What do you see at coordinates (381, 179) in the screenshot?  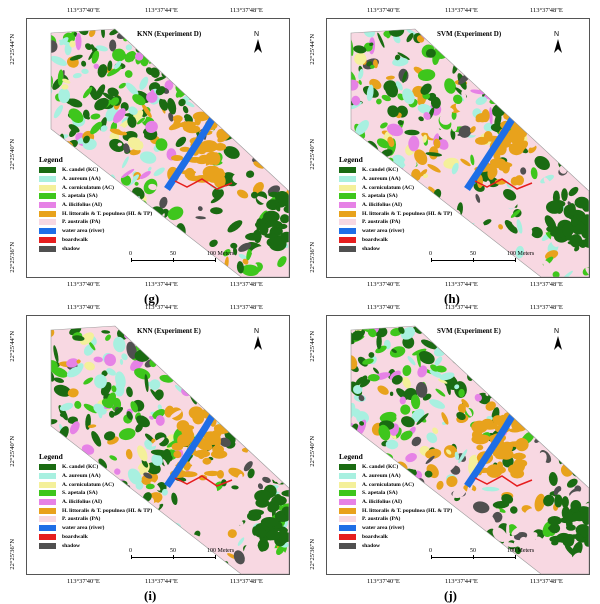 I see `legend-label: A. aureum (AA)` at bounding box center [381, 179].